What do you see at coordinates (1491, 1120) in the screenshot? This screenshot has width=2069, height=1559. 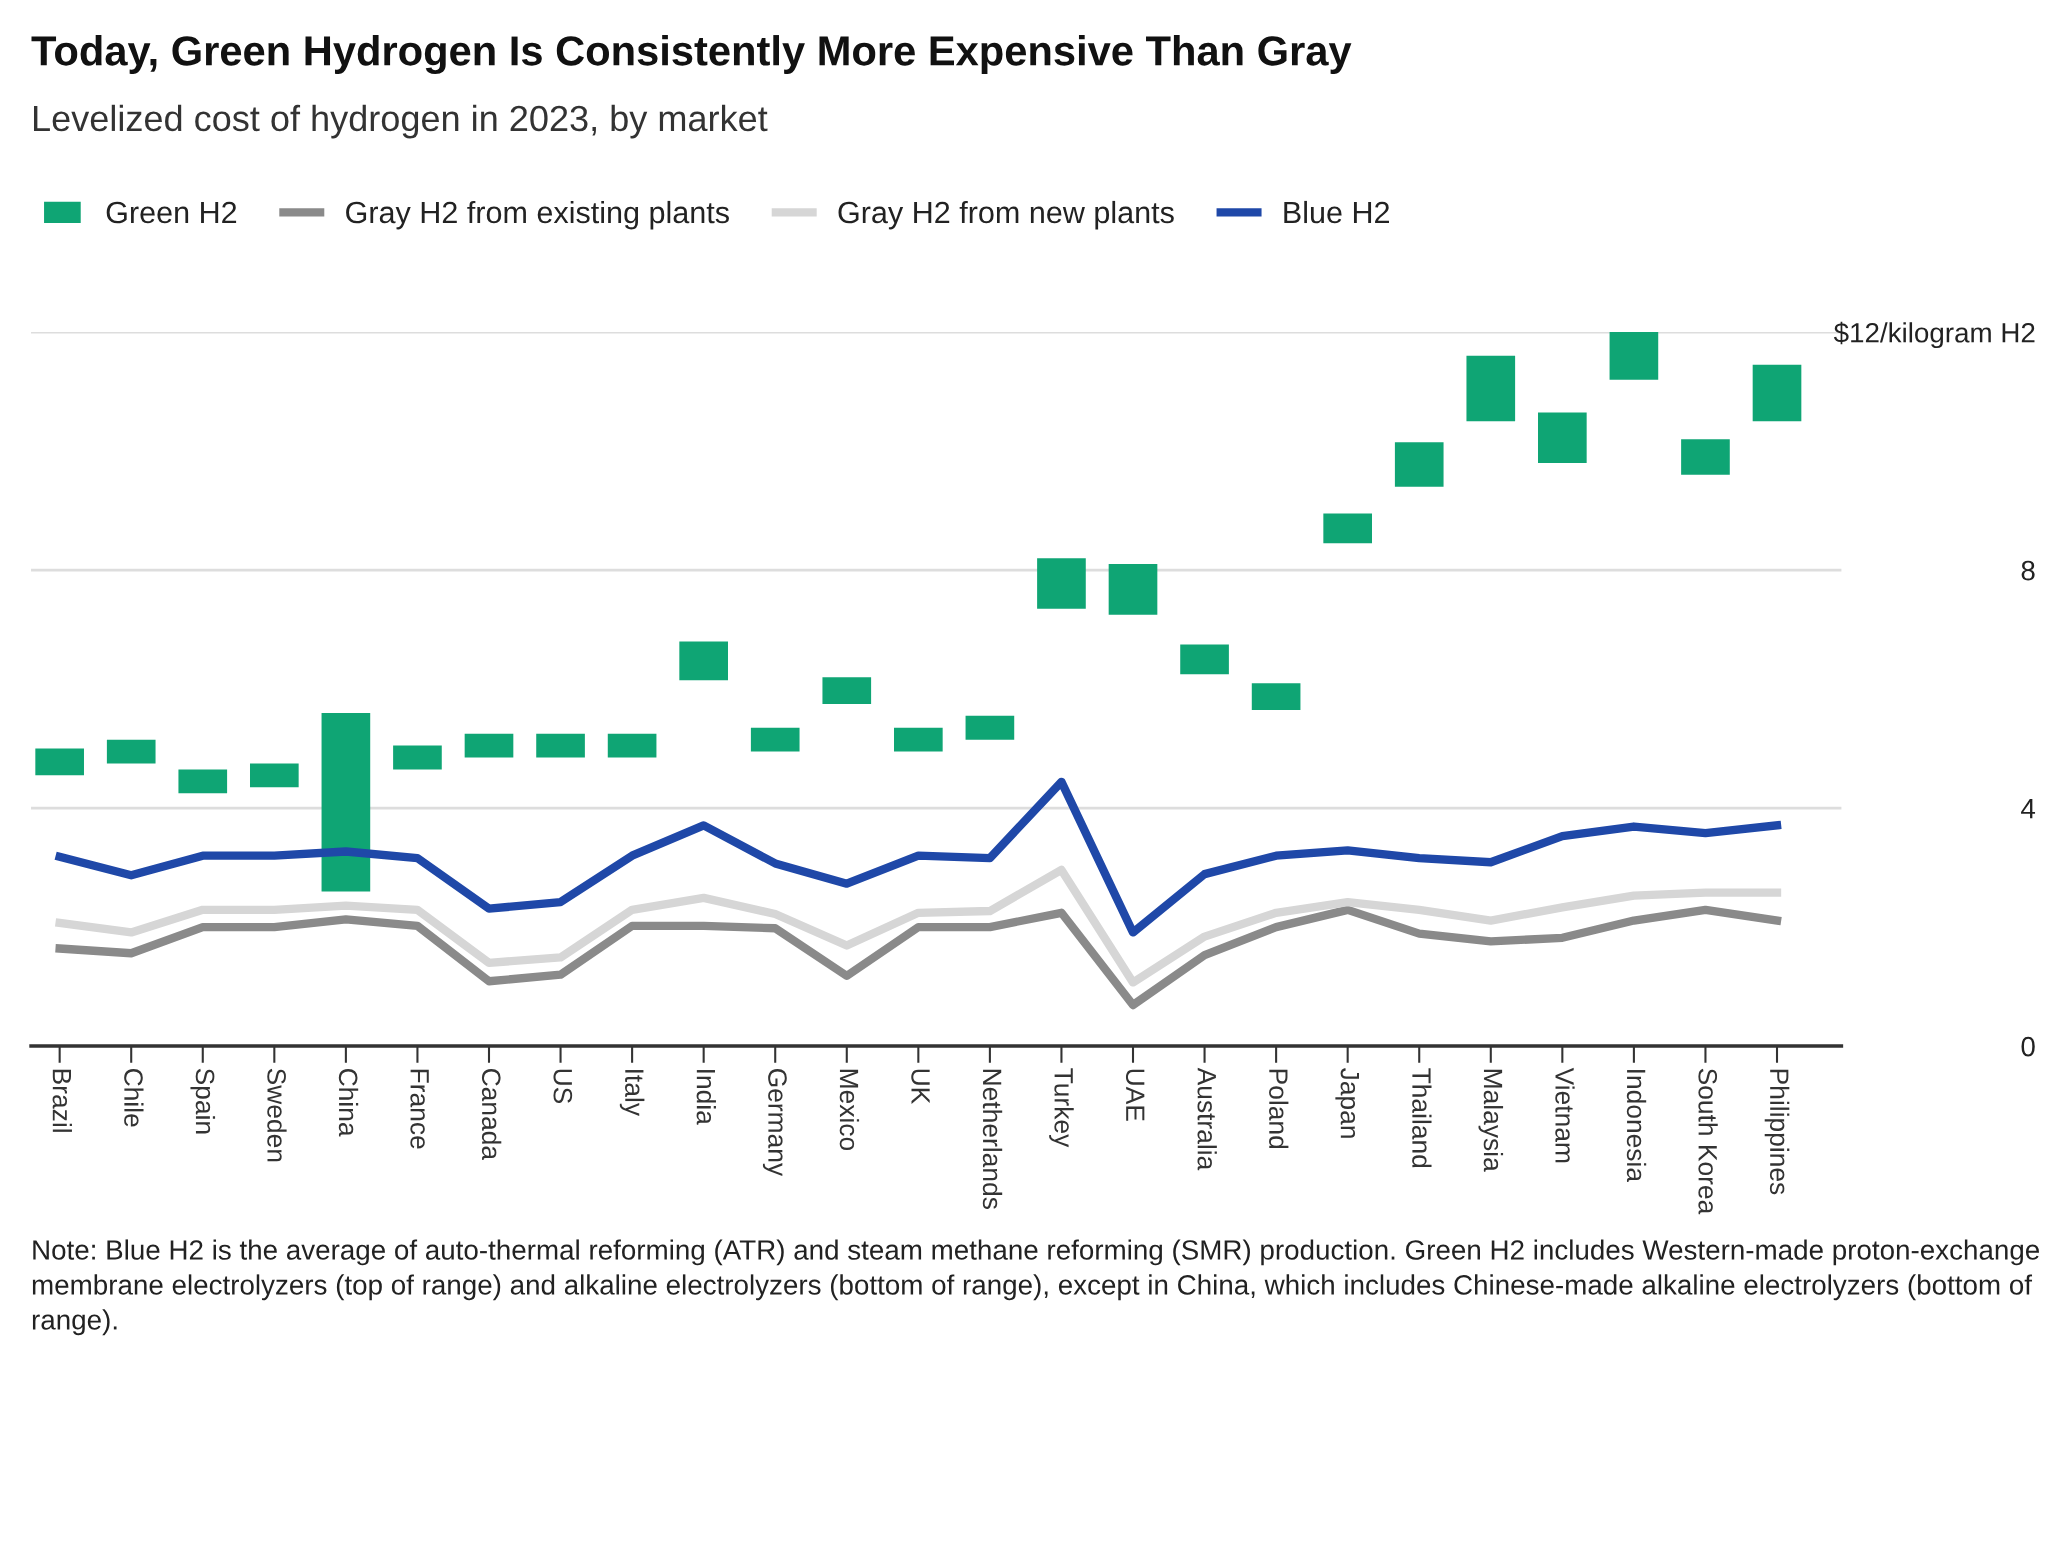 I see `x-tick-label: Malaysia` at bounding box center [1491, 1120].